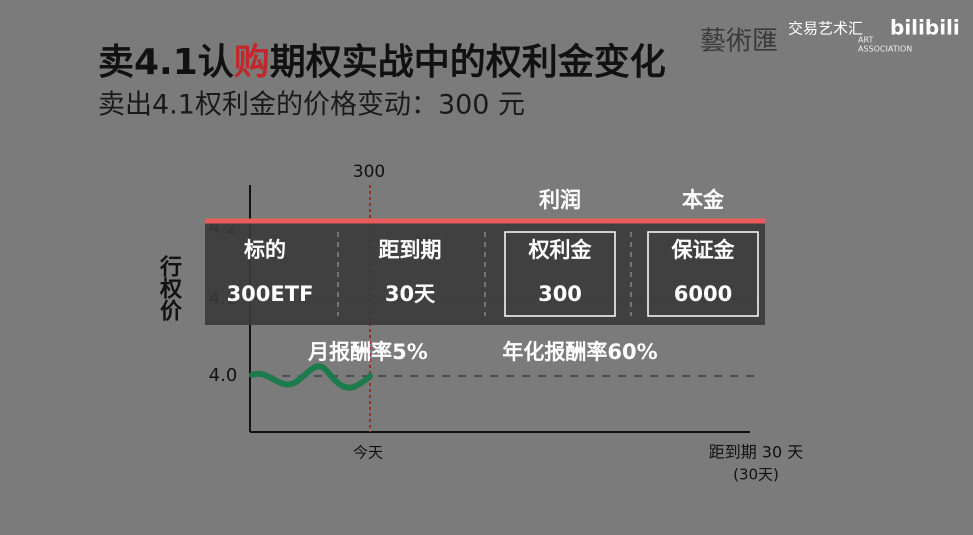 This screenshot has height=535, width=973. Describe the element at coordinates (169, 288) in the screenshot. I see `y-axis-label: 行权价` at that location.